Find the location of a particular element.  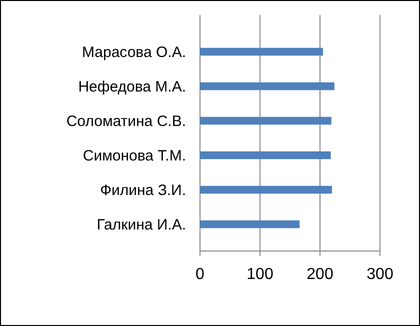

y-tick-label: Нефедова М.А. is located at coordinates (132, 87).